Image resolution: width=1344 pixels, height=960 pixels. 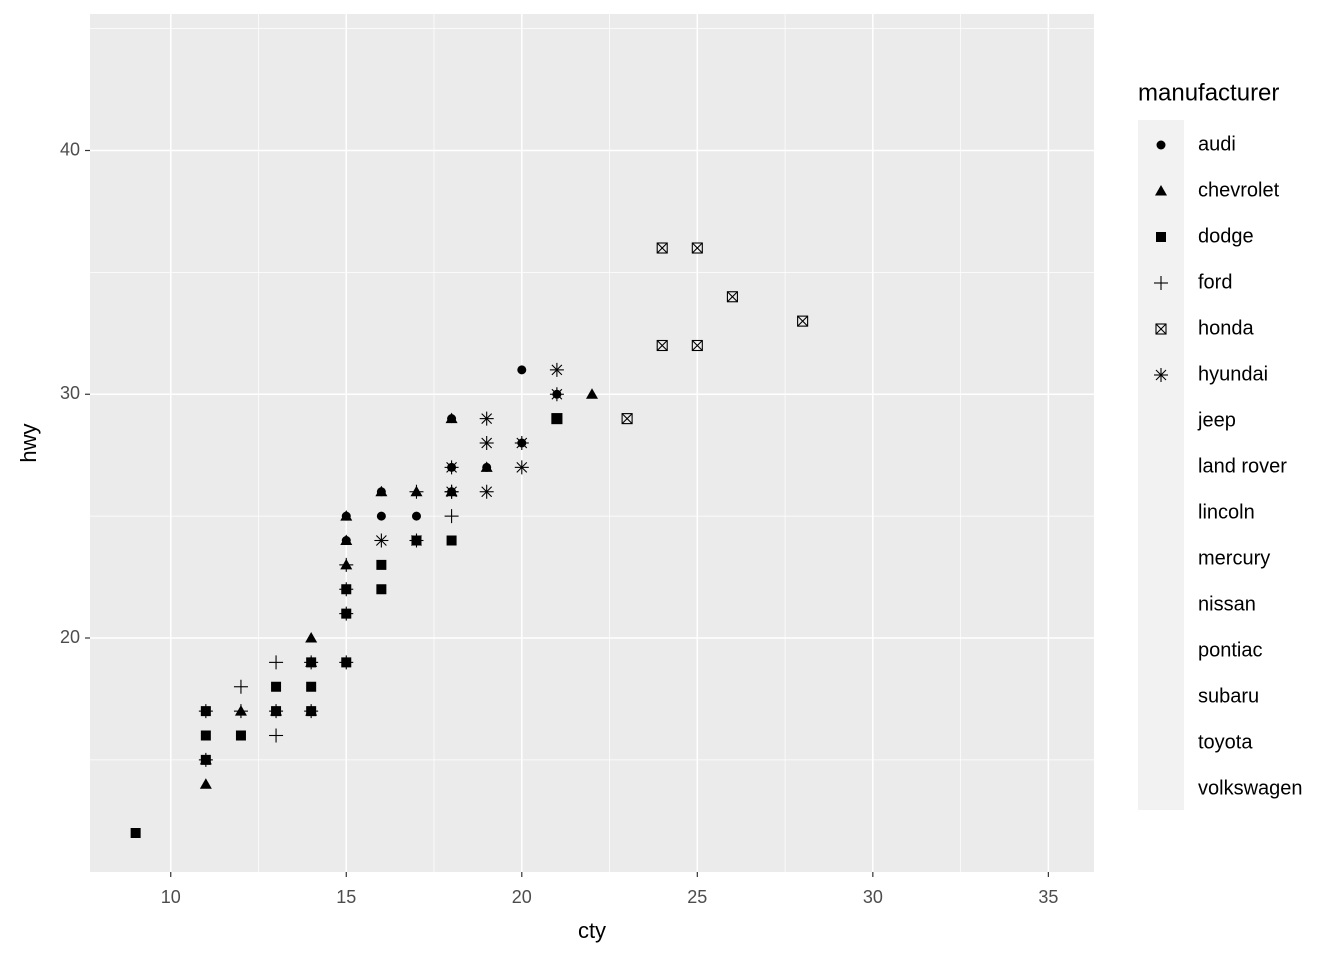 I want to click on x-axis-title: cty, so click(x=592, y=930).